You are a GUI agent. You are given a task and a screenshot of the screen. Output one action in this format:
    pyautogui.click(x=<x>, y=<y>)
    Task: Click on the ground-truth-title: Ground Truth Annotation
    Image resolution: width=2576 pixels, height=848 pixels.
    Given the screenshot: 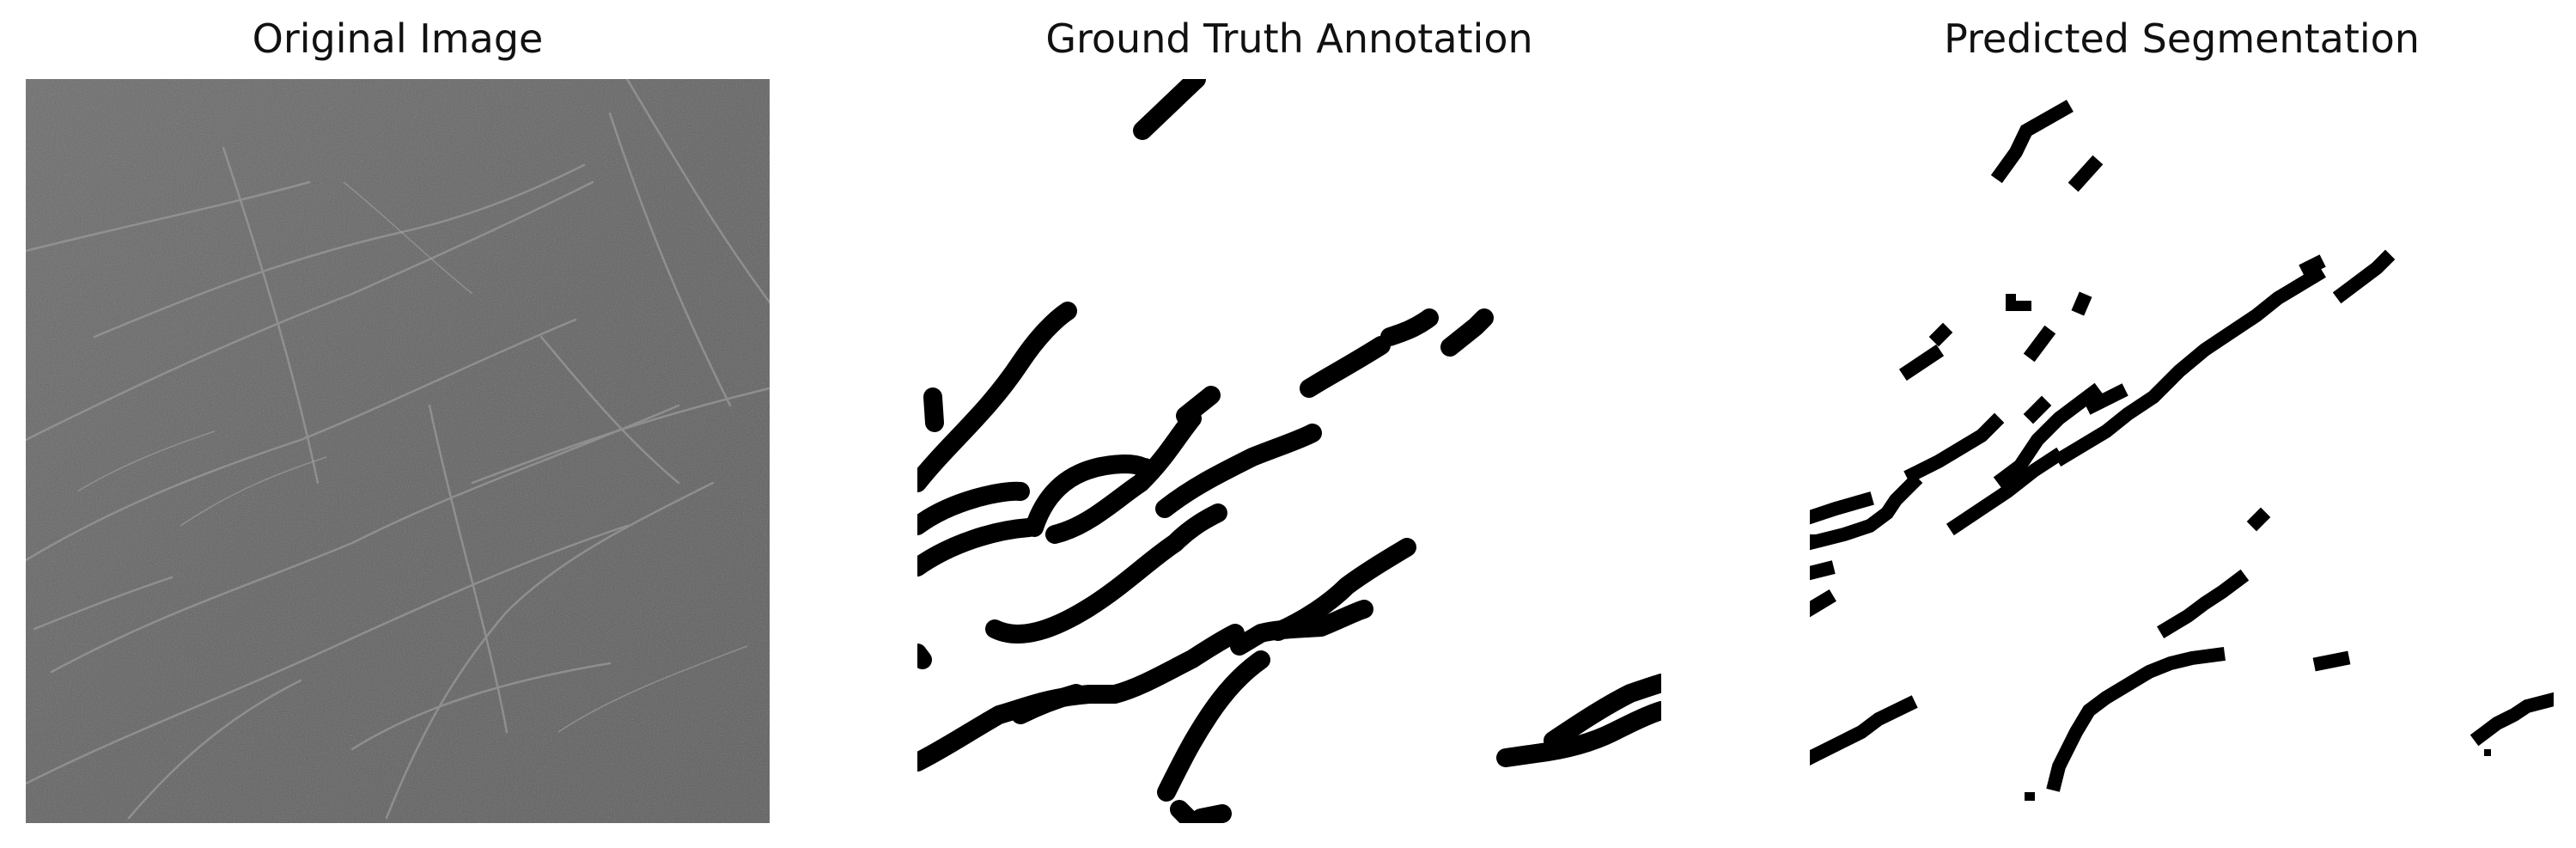 What is the action you would take?
    pyautogui.click(x=1289, y=38)
    